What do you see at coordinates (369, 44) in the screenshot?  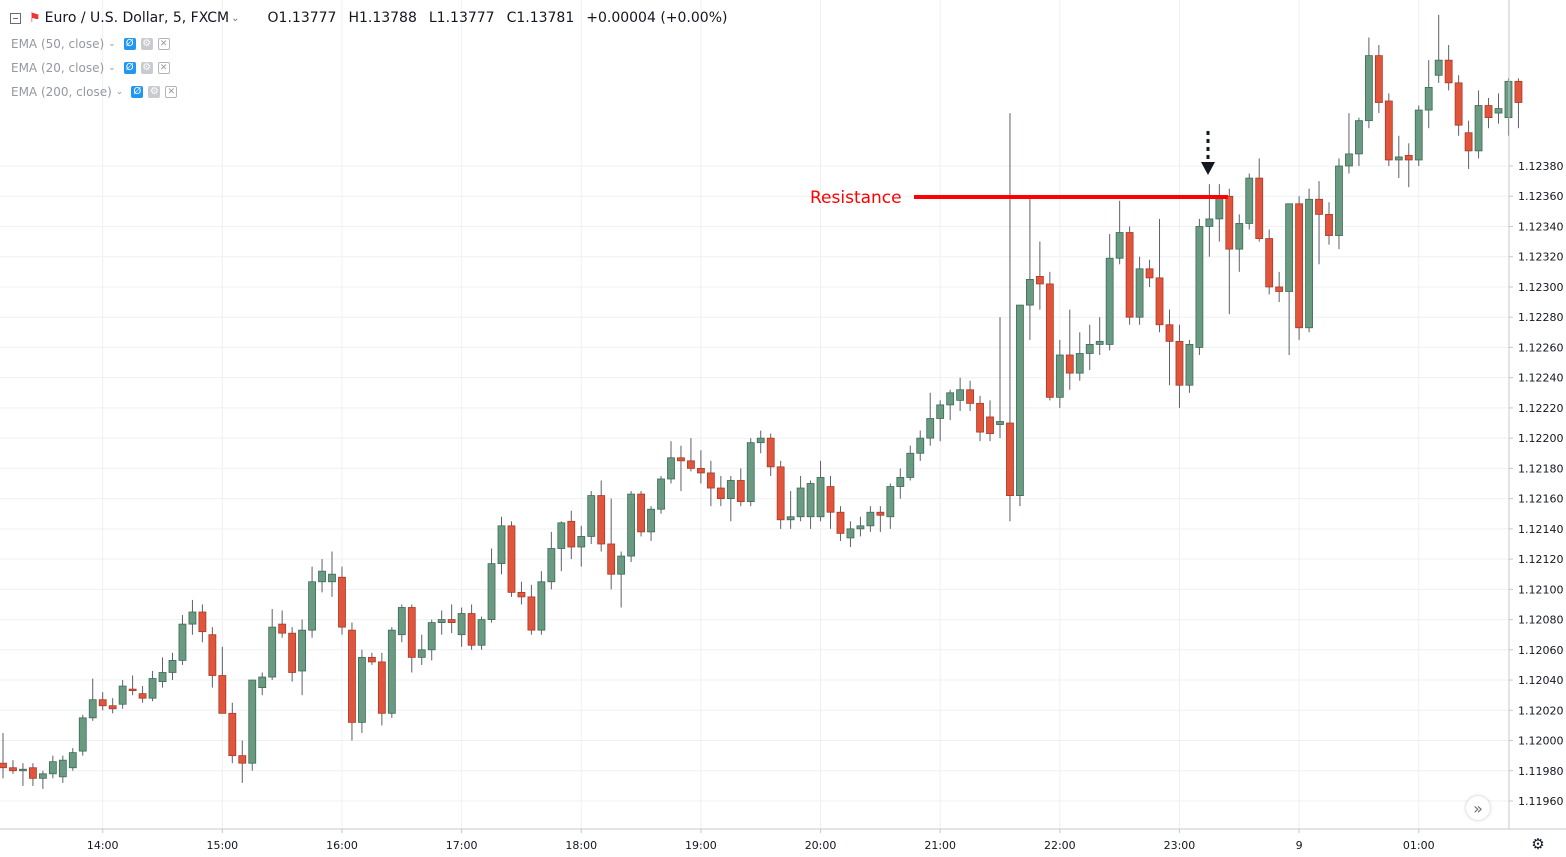 I see `study-row-ema-50: EMA (50, close) ⌄ Ø ⚙ ✕` at bounding box center [369, 44].